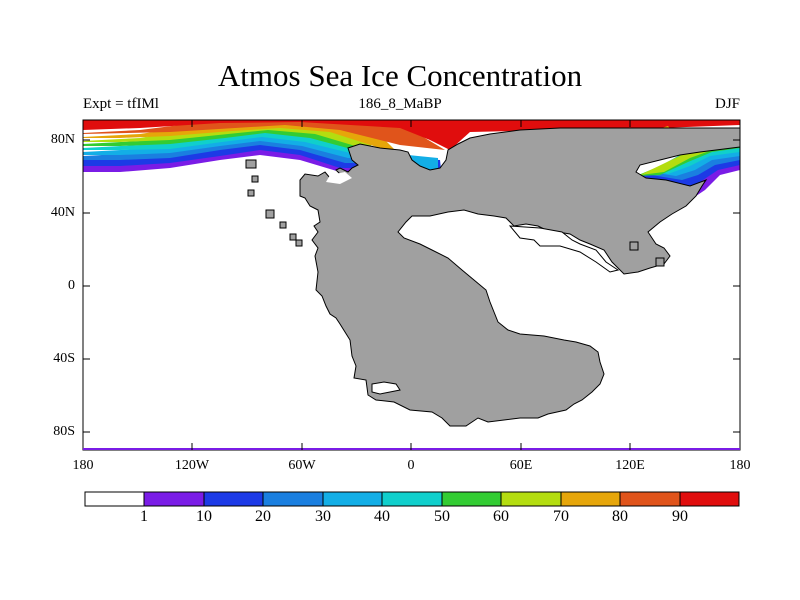  Describe the element at coordinates (62, 139) in the screenshot. I see `lat-label-80n: 80N` at that location.